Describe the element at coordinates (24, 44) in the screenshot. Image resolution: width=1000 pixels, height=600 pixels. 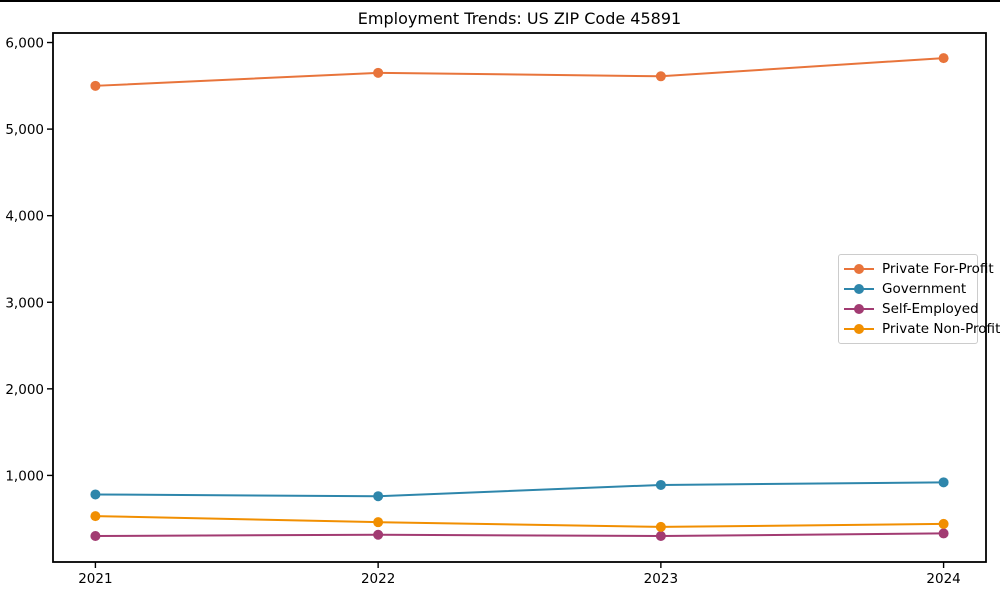
I see `y-tick-label: 6,000` at that location.